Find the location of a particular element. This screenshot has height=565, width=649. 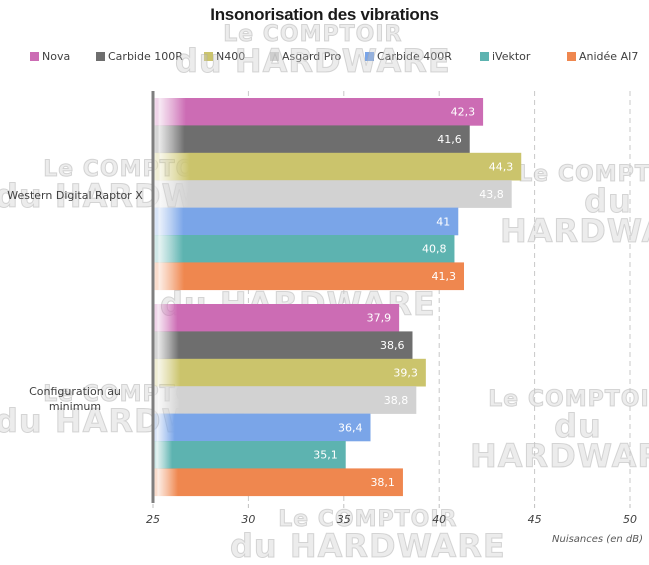

bar-n400-wd-raptor-x is located at coordinates (337, 166).